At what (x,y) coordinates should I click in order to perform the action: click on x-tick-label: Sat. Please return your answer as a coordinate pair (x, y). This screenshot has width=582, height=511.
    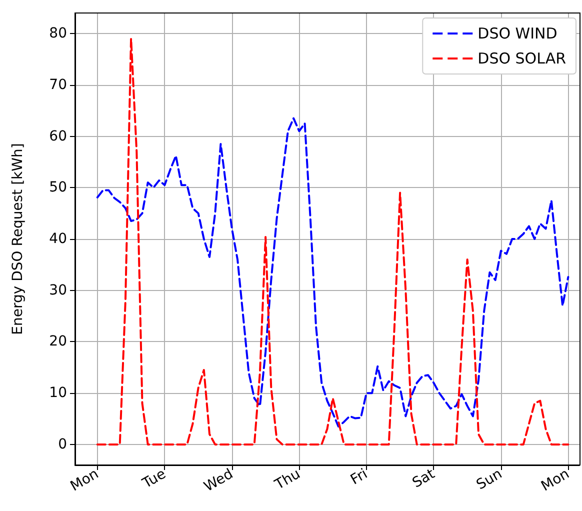
    Looking at the image, I should click on (424, 479).